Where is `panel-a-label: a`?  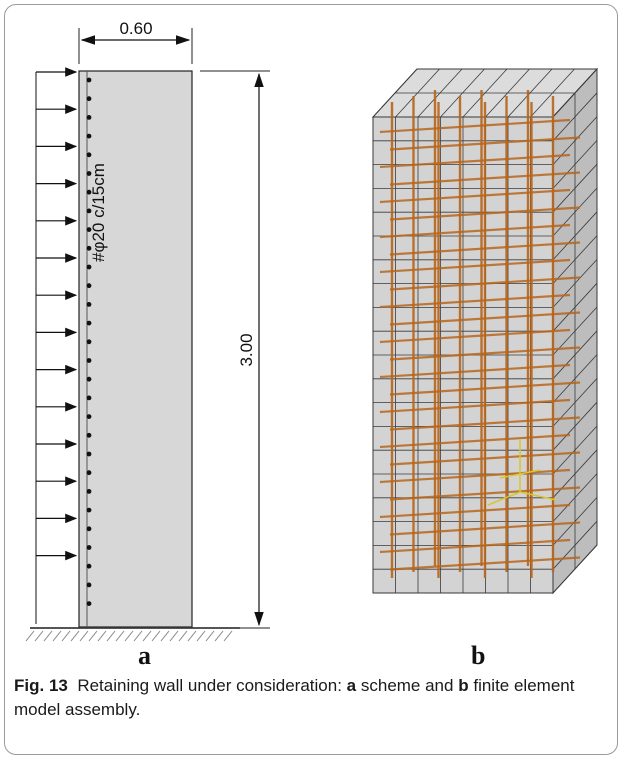
panel-a-label: a is located at coordinates (144, 655).